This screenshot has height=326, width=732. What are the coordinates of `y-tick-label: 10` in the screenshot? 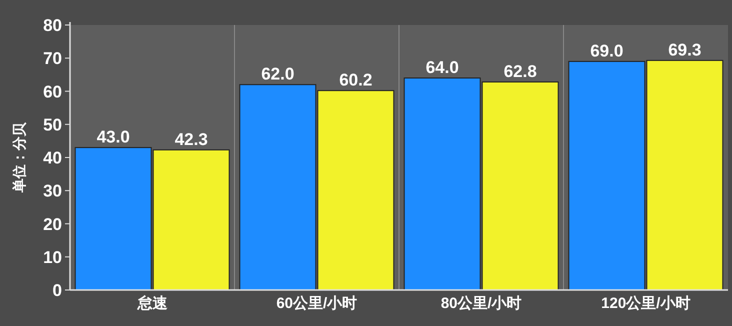 It's located at (52, 257).